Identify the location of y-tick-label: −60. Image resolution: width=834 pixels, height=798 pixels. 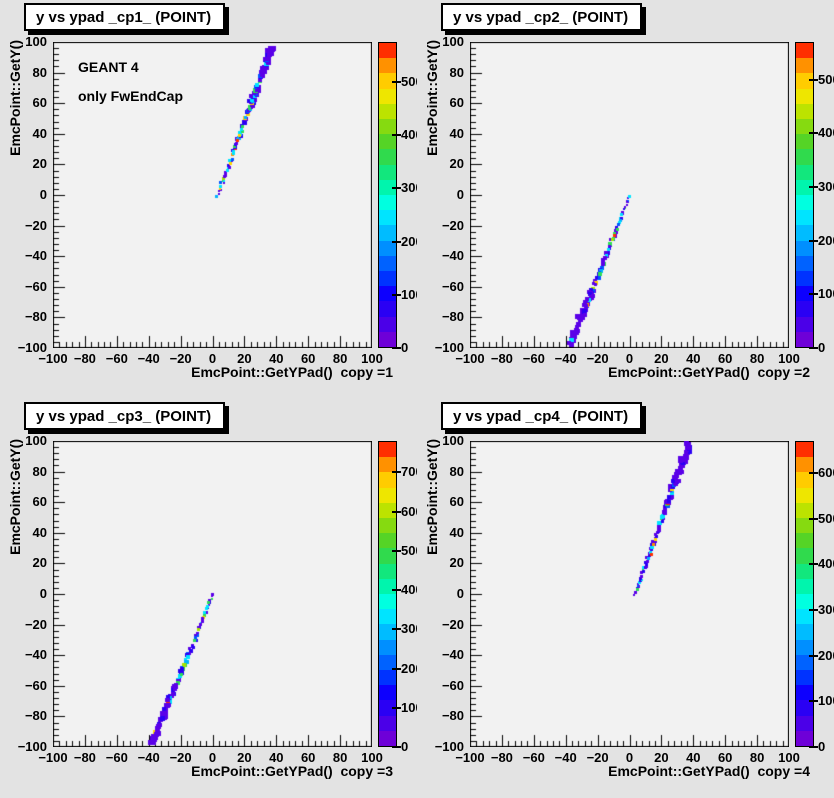
(452, 286).